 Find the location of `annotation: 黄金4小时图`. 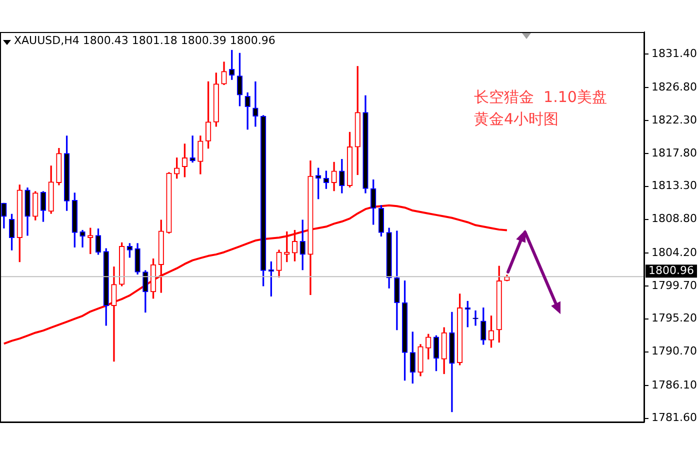

annotation: 黄金4小时图 is located at coordinates (517, 119).